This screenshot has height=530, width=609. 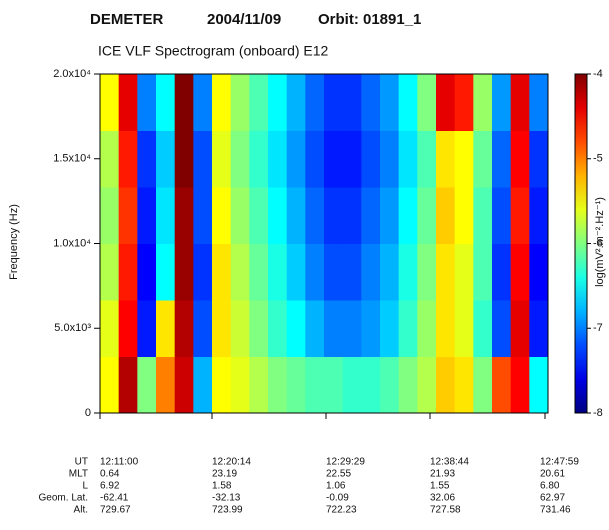 I want to click on row-label: L, so click(x=85, y=486).